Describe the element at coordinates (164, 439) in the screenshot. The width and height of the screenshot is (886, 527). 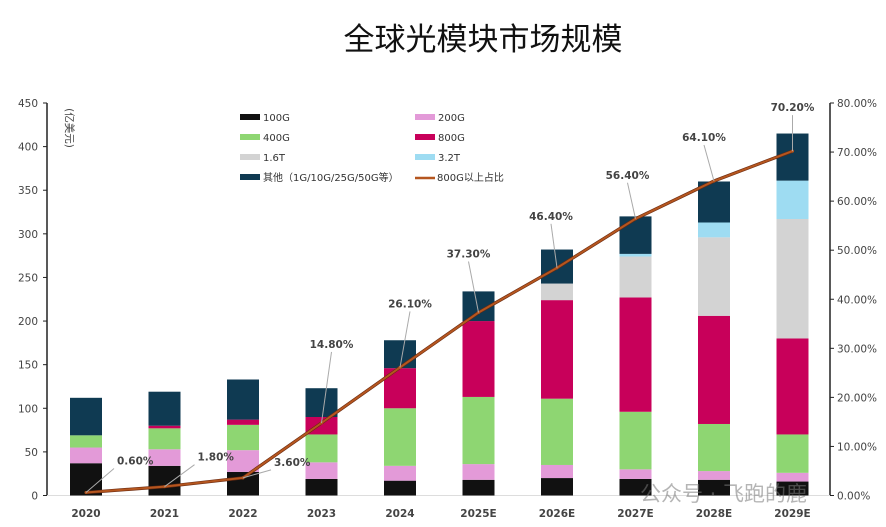
I see `bar-segment-400G-2021` at that location.